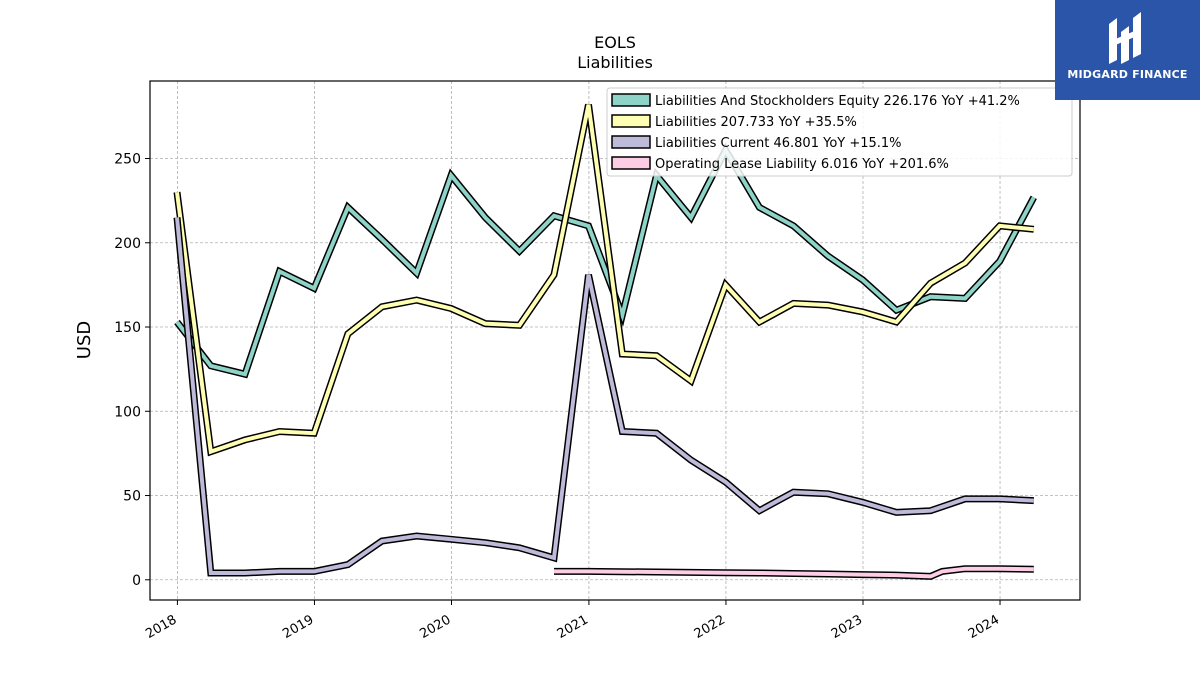 The image size is (1200, 675). What do you see at coordinates (127, 412) in the screenshot?
I see `y-tick-label: 100` at bounding box center [127, 412].